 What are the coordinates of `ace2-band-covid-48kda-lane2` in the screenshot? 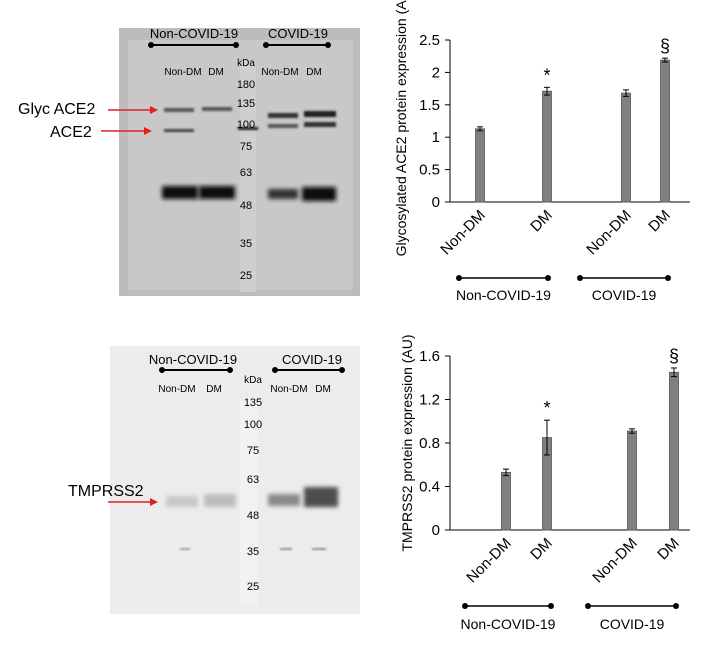 It's located at (319, 194).